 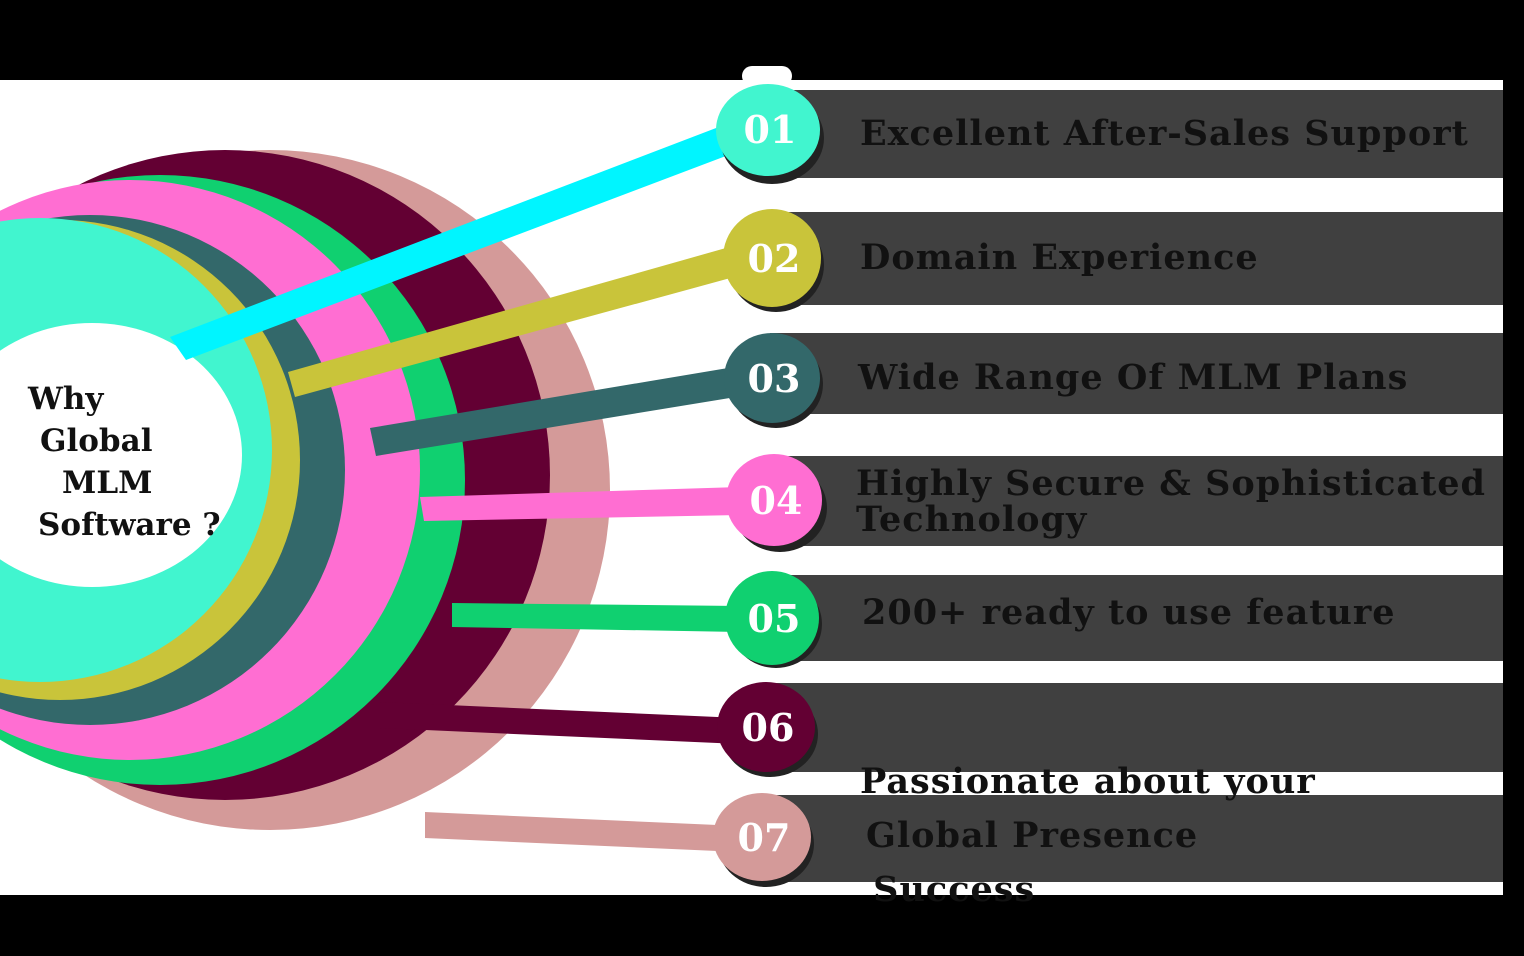 I want to click on center-title-line: Software ?, so click(x=129, y=525).